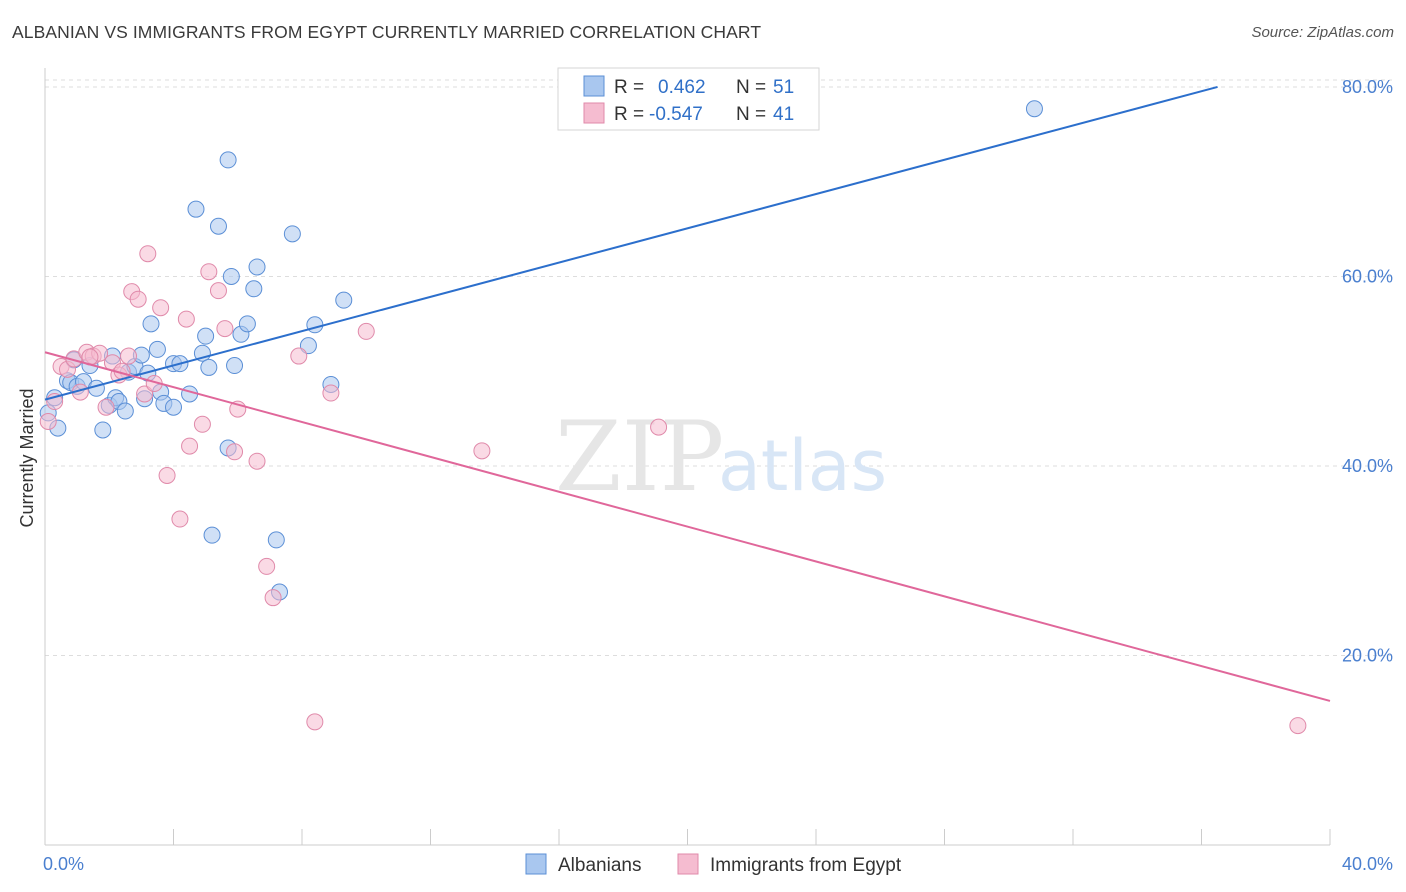 The width and height of the screenshot is (1406, 892). I want to click on legend-r-value-2: -0.547, so click(676, 114).